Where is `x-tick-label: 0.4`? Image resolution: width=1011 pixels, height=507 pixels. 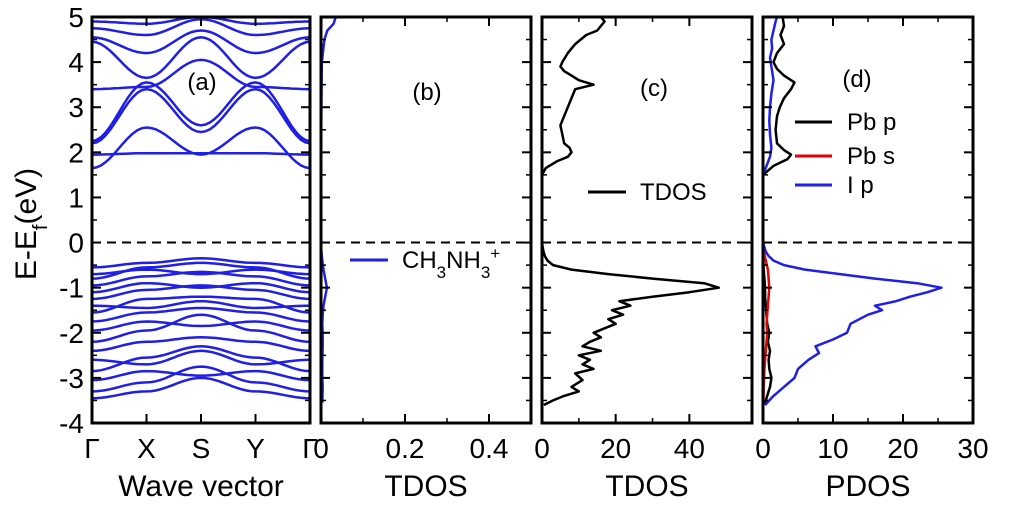
x-tick-label: 0.4 is located at coordinates (489, 448).